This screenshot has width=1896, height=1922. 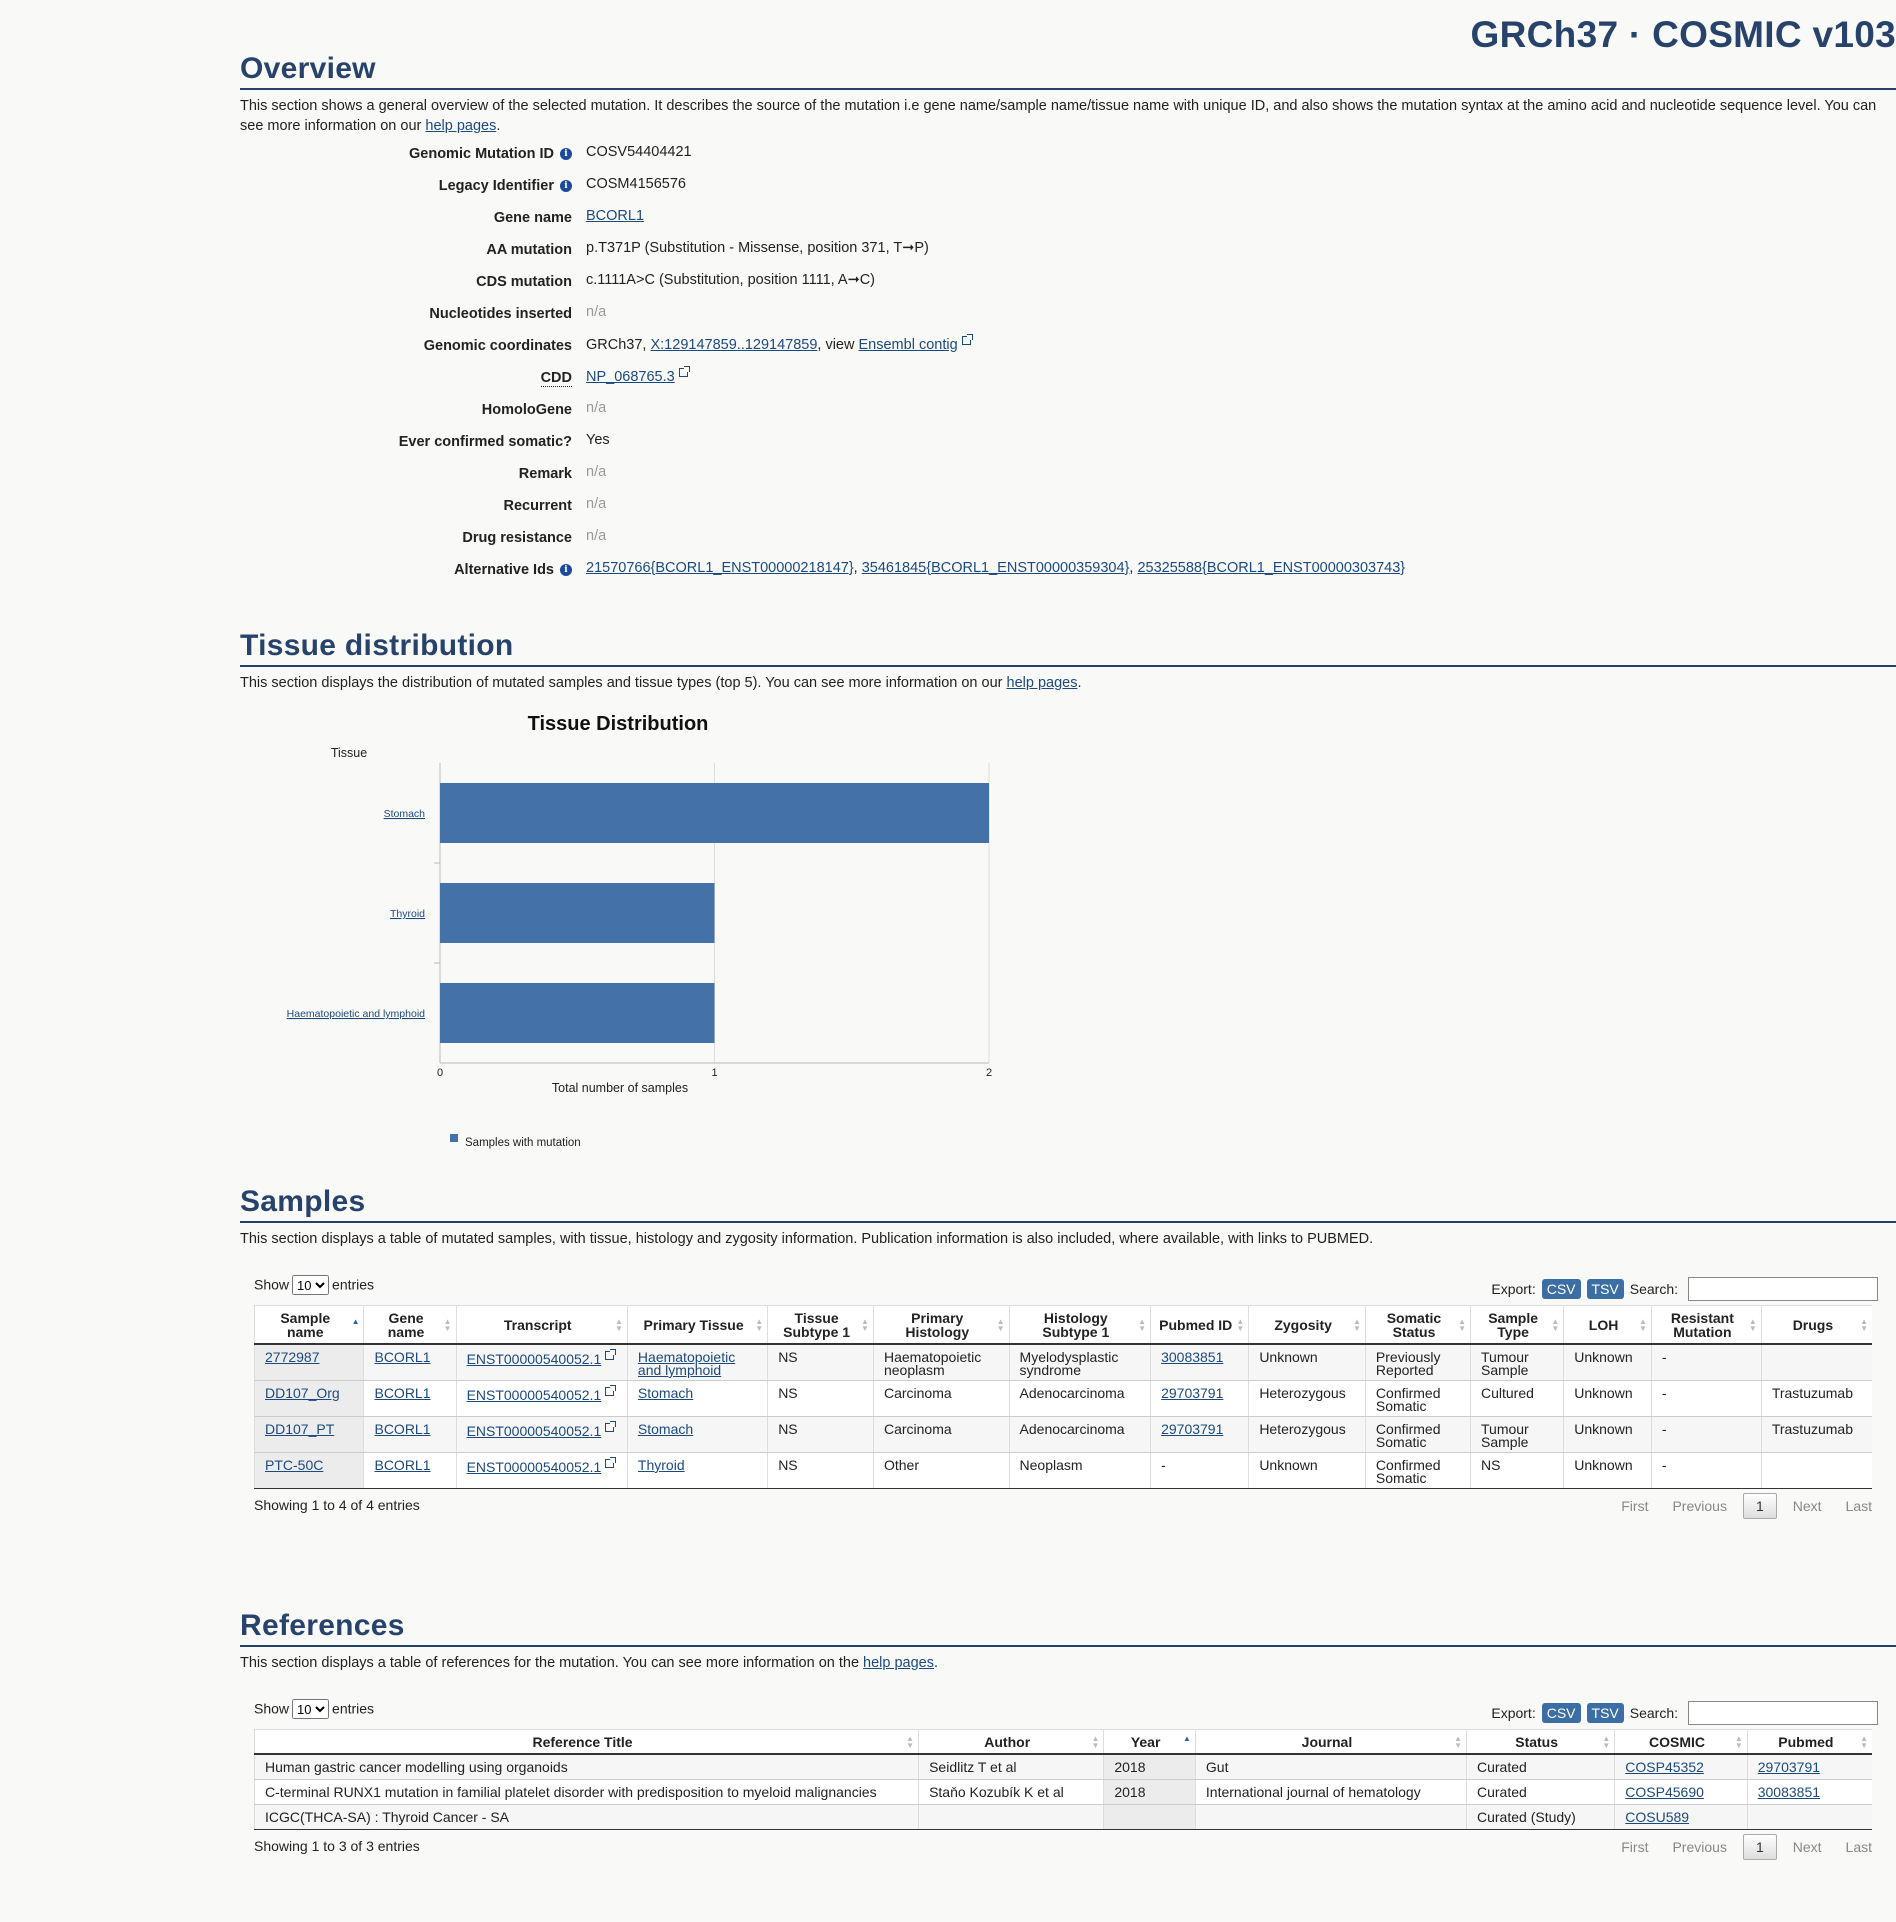 I want to click on references-help-link: help pages, so click(x=898, y=1663).